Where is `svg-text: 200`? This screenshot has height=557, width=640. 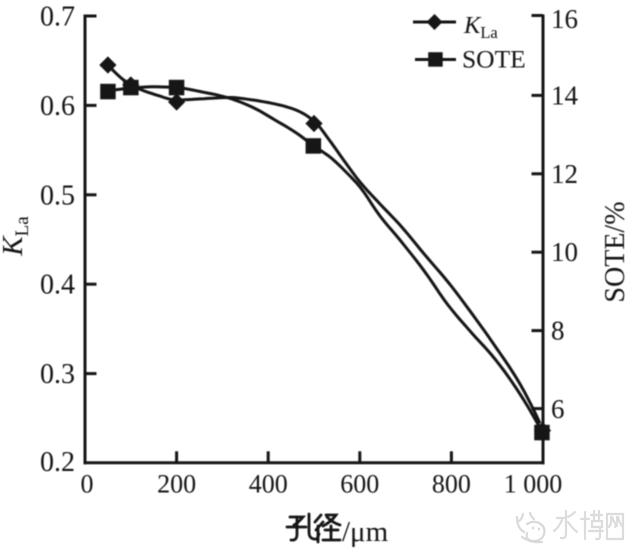 svg-text: 200 is located at coordinates (176, 484).